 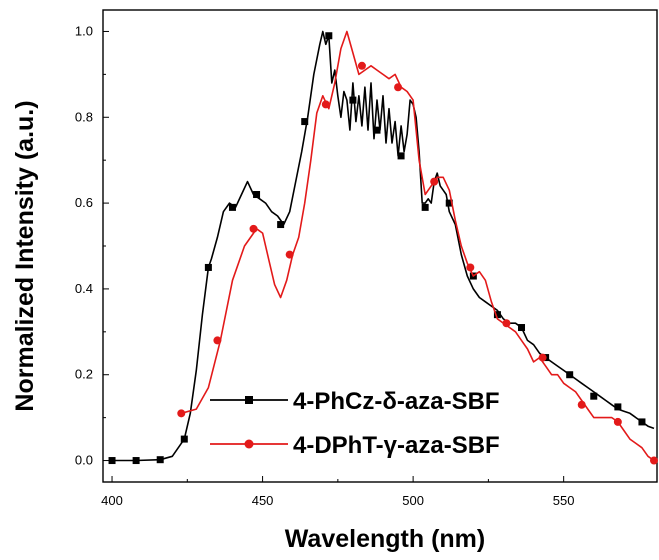 I want to click on y-tick-label: 0.0, so click(x=84, y=460).